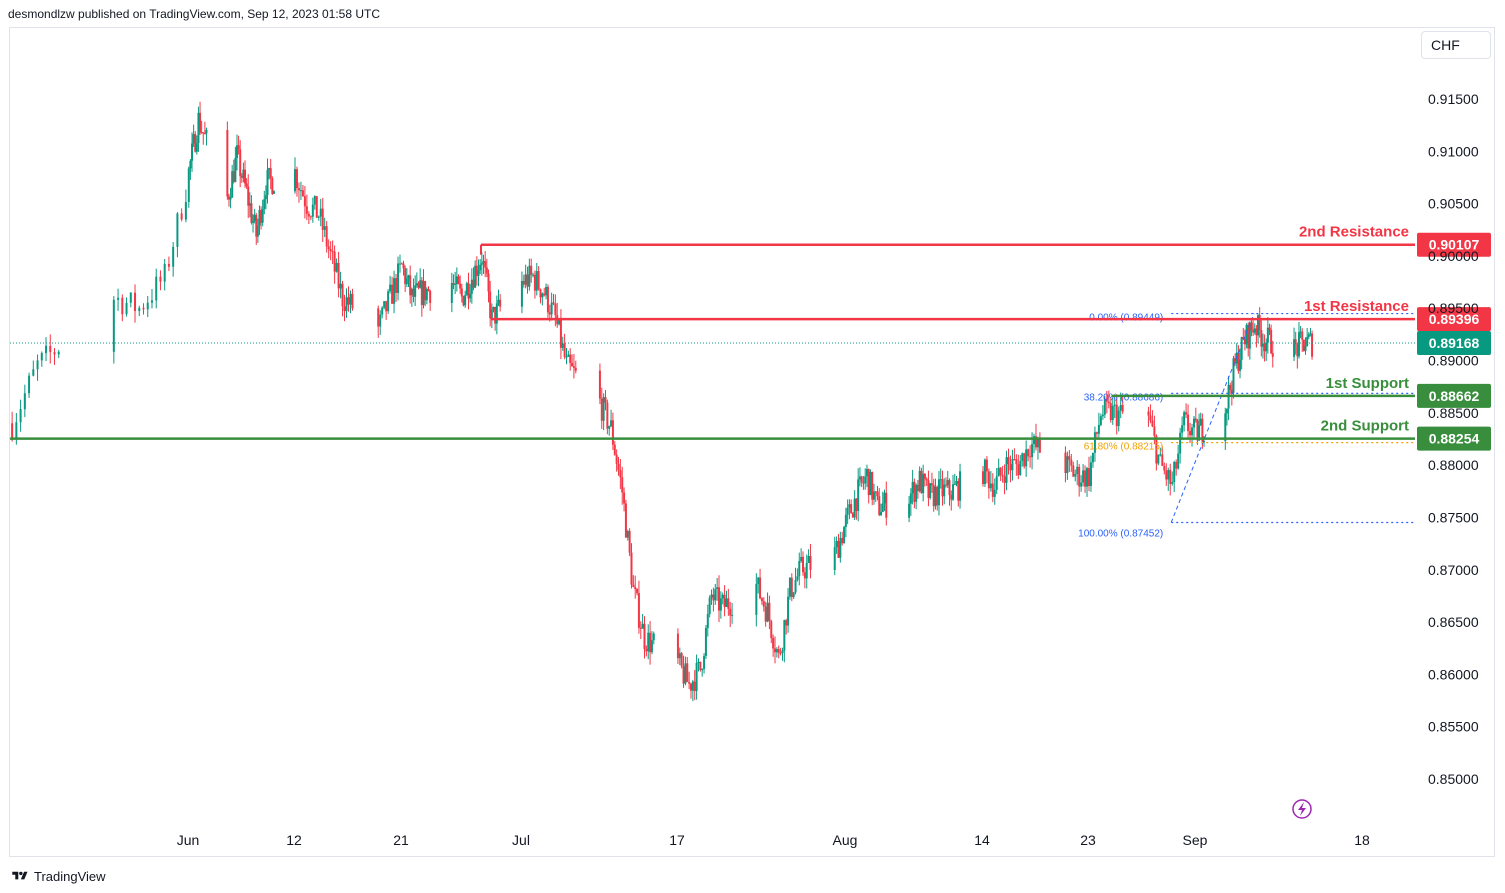 The image size is (1505, 893). I want to click on level-name-label: 1st Support, so click(1367, 383).